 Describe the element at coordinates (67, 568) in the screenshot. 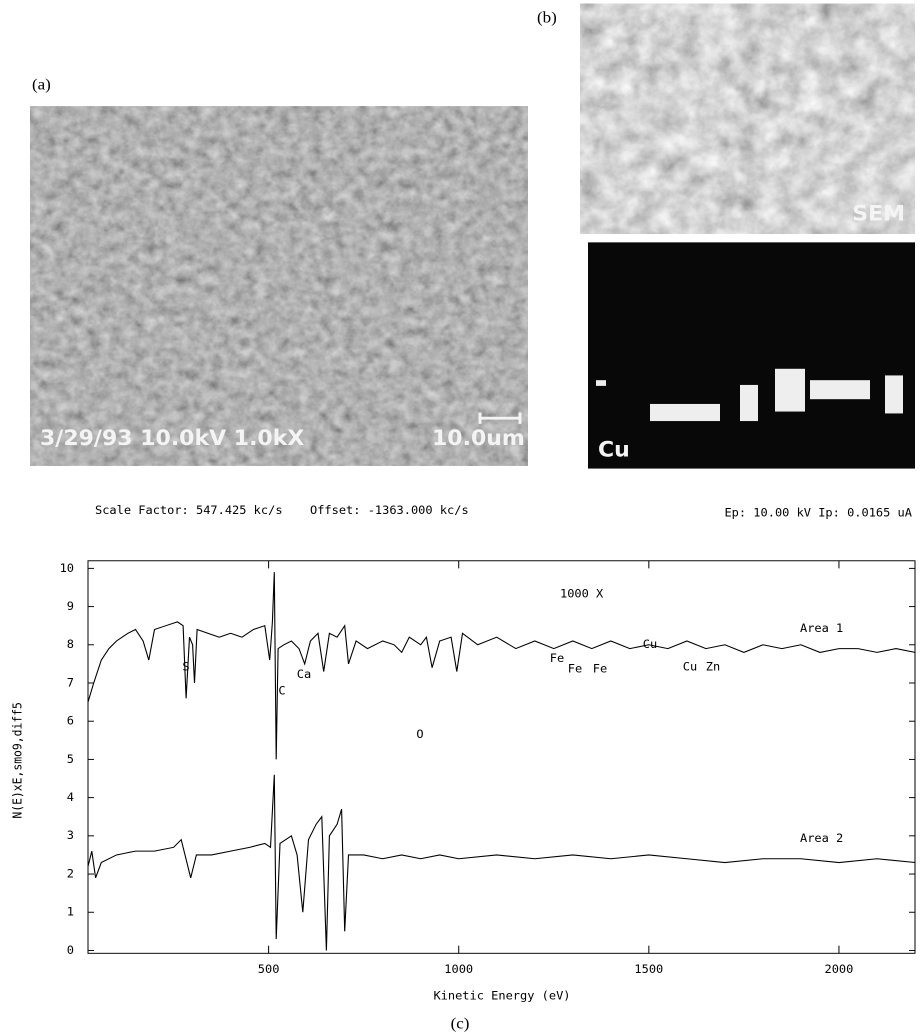

I see `y-tick-label: 10` at that location.